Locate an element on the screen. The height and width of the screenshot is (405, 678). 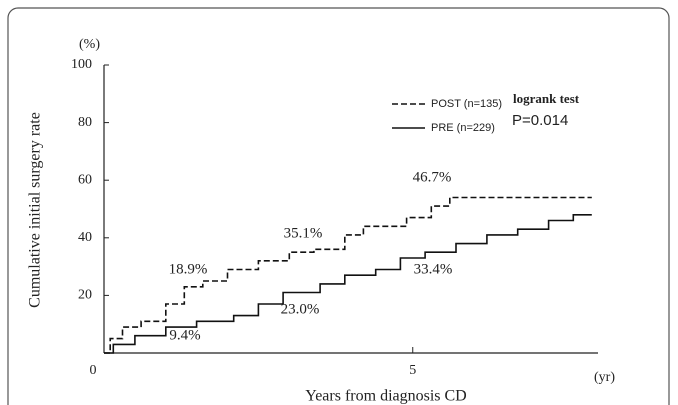
legend-label: POST (n=135) is located at coordinates (466, 104).